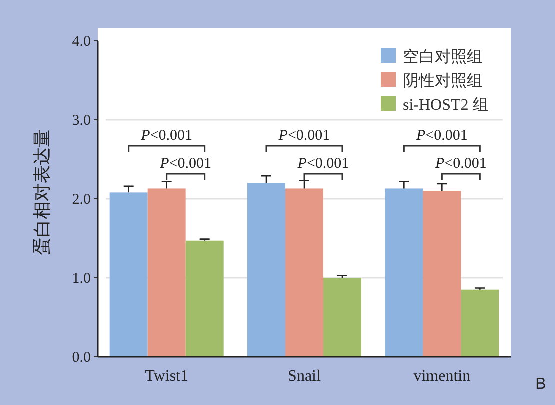 The width and height of the screenshot is (555, 405). What do you see at coordinates (443, 57) in the screenshot?
I see `legend-label: 空白对照组` at bounding box center [443, 57].